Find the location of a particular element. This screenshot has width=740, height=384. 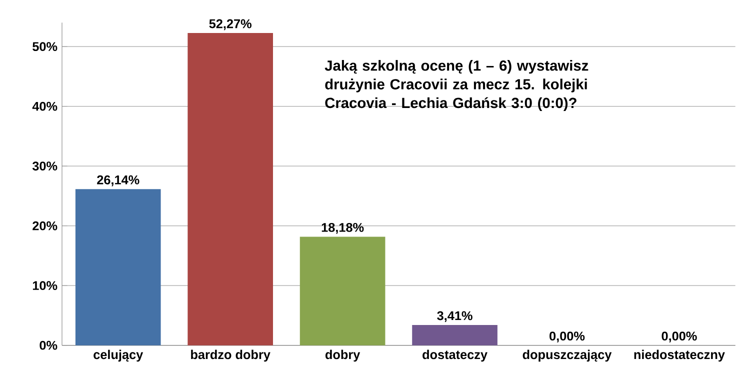

x-tick-label: bardzo dobry is located at coordinates (230, 356).